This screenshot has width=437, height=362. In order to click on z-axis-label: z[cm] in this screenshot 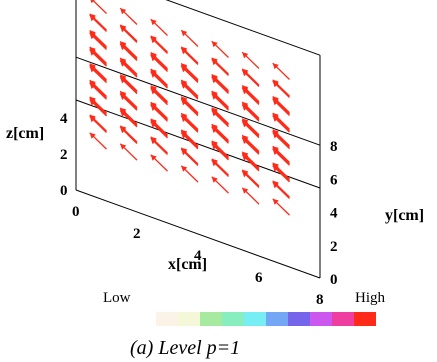, I will do `click(25, 133)`.